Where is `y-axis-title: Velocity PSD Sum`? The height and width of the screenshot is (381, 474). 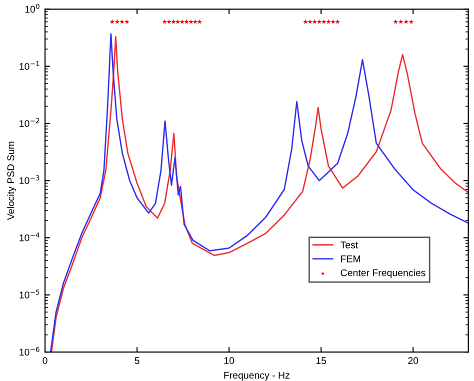 y-axis-title: Velocity PSD Sum is located at coordinates (11, 181).